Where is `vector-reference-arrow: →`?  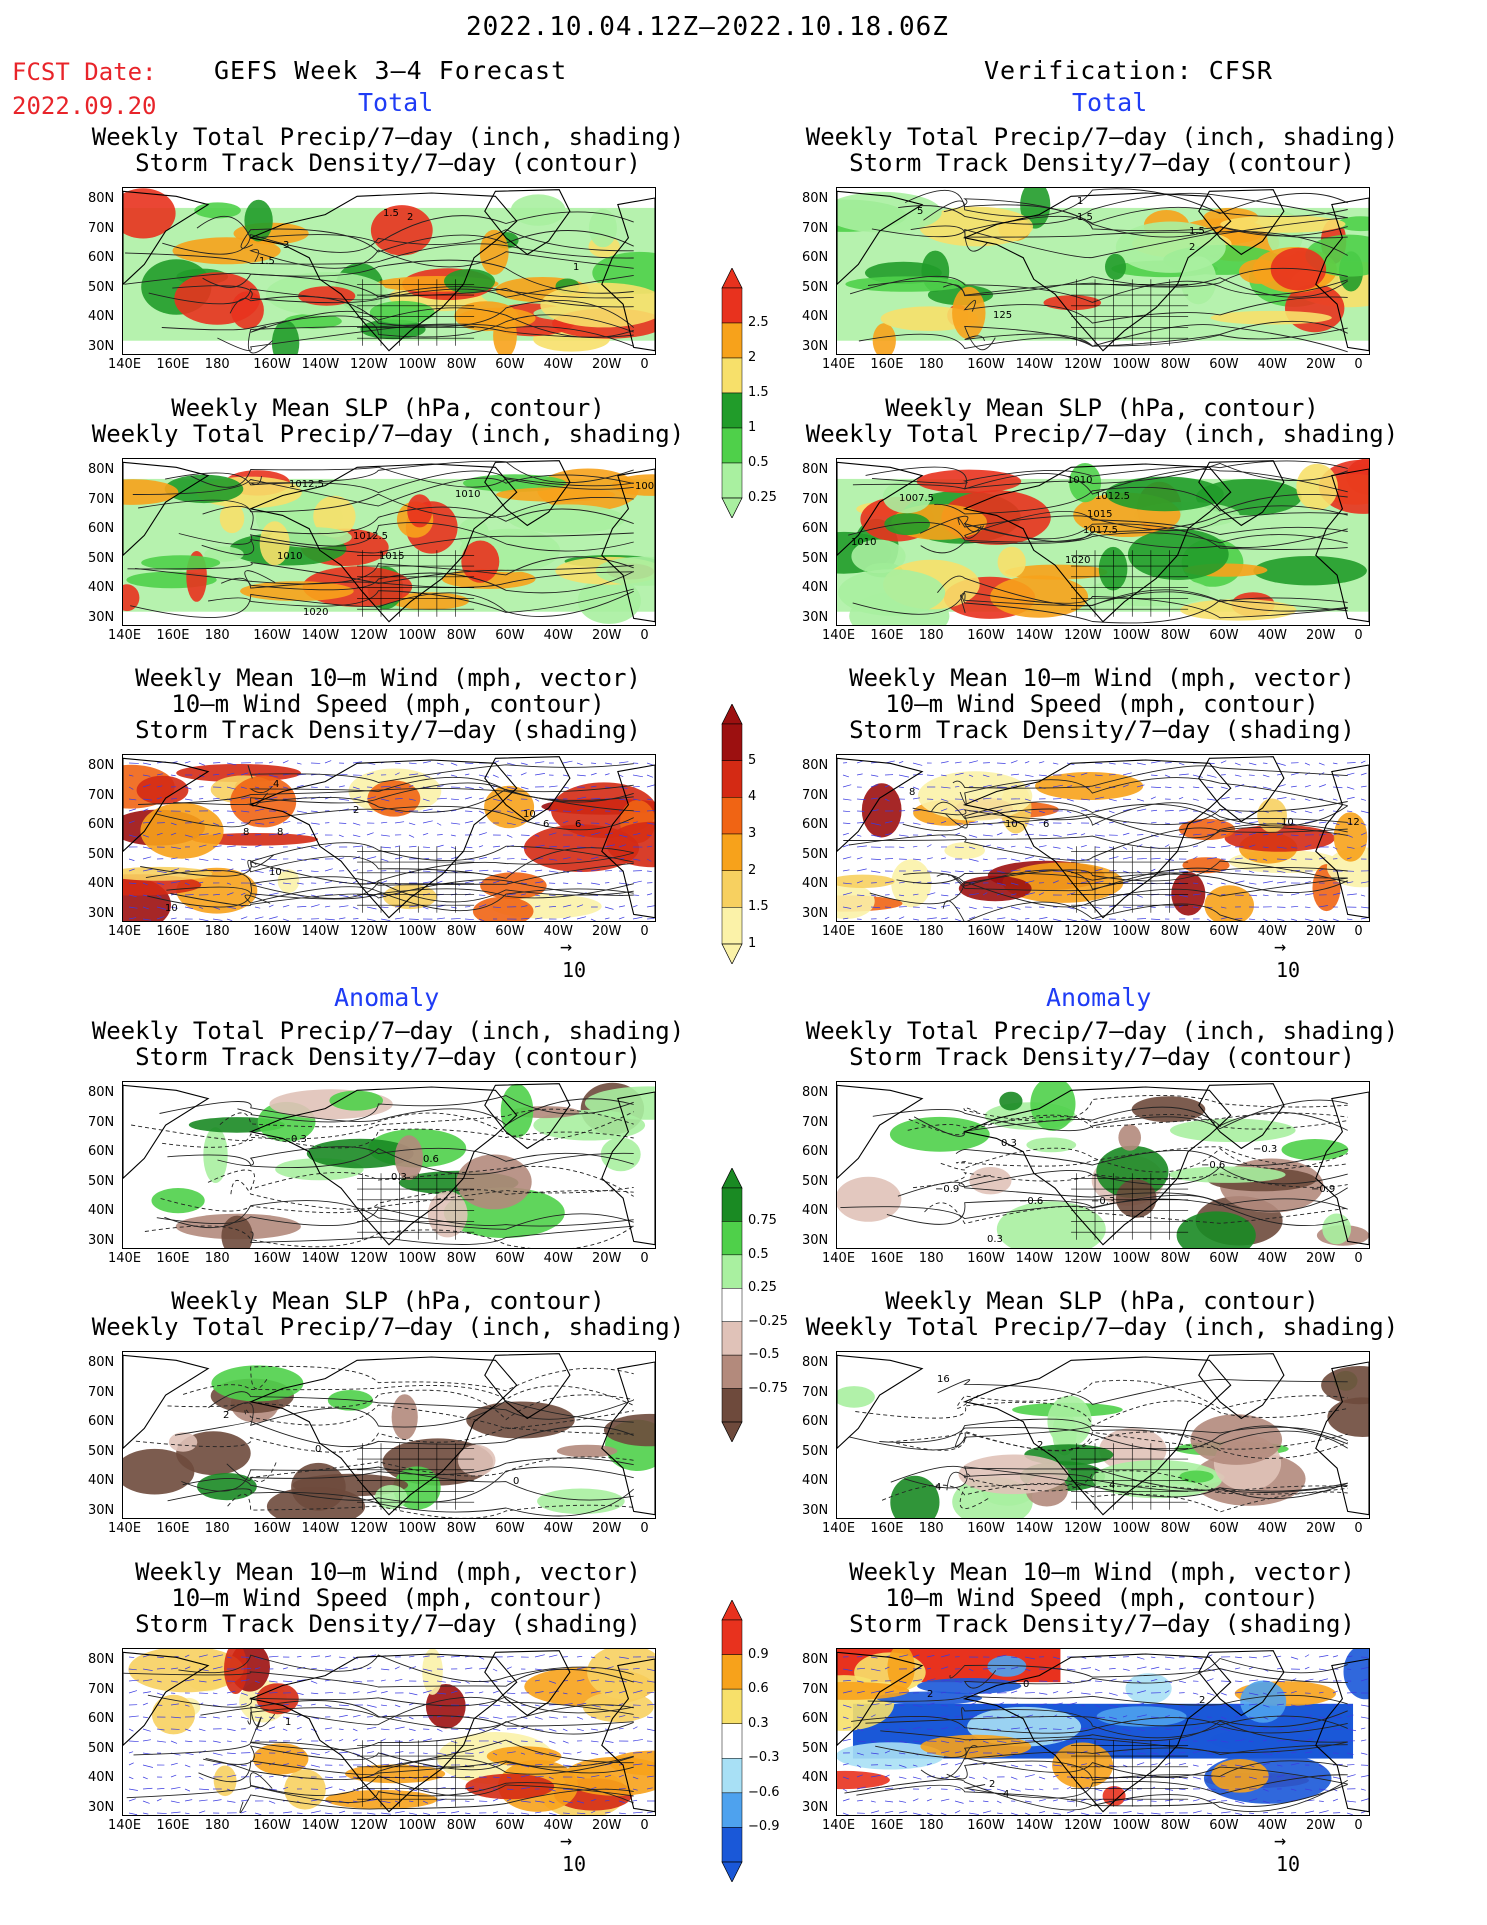 vector-reference-arrow: → is located at coordinates (566, 1840).